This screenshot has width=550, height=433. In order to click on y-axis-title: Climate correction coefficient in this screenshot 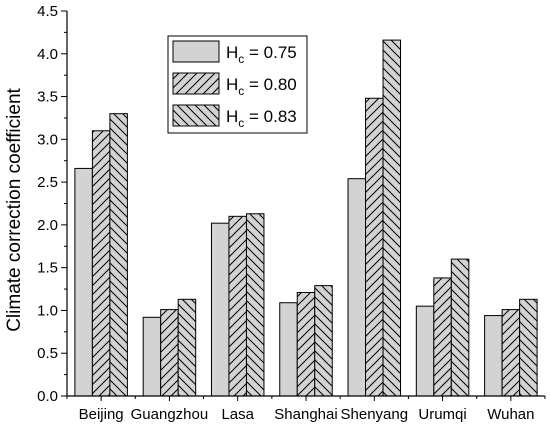, I will do `click(14, 209)`.